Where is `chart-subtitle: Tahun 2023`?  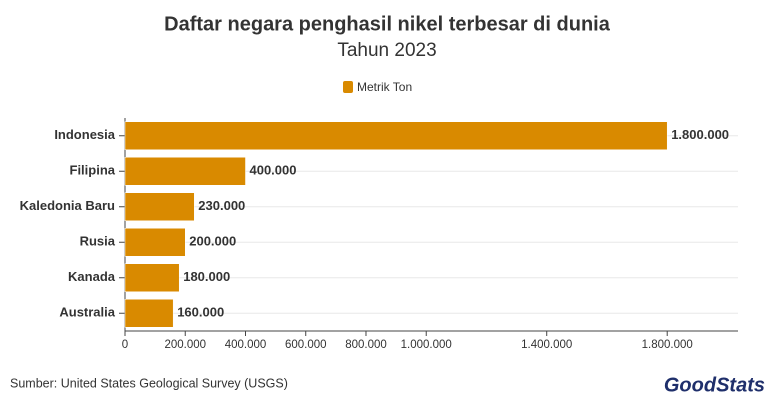 chart-subtitle: Tahun 2023 is located at coordinates (386, 50).